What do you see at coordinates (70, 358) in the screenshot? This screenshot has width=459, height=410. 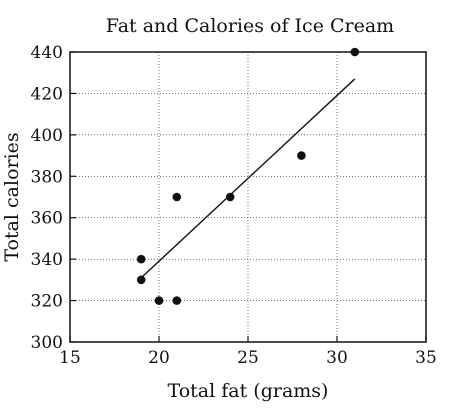 I see `x-tick-label: 15` at bounding box center [70, 358].